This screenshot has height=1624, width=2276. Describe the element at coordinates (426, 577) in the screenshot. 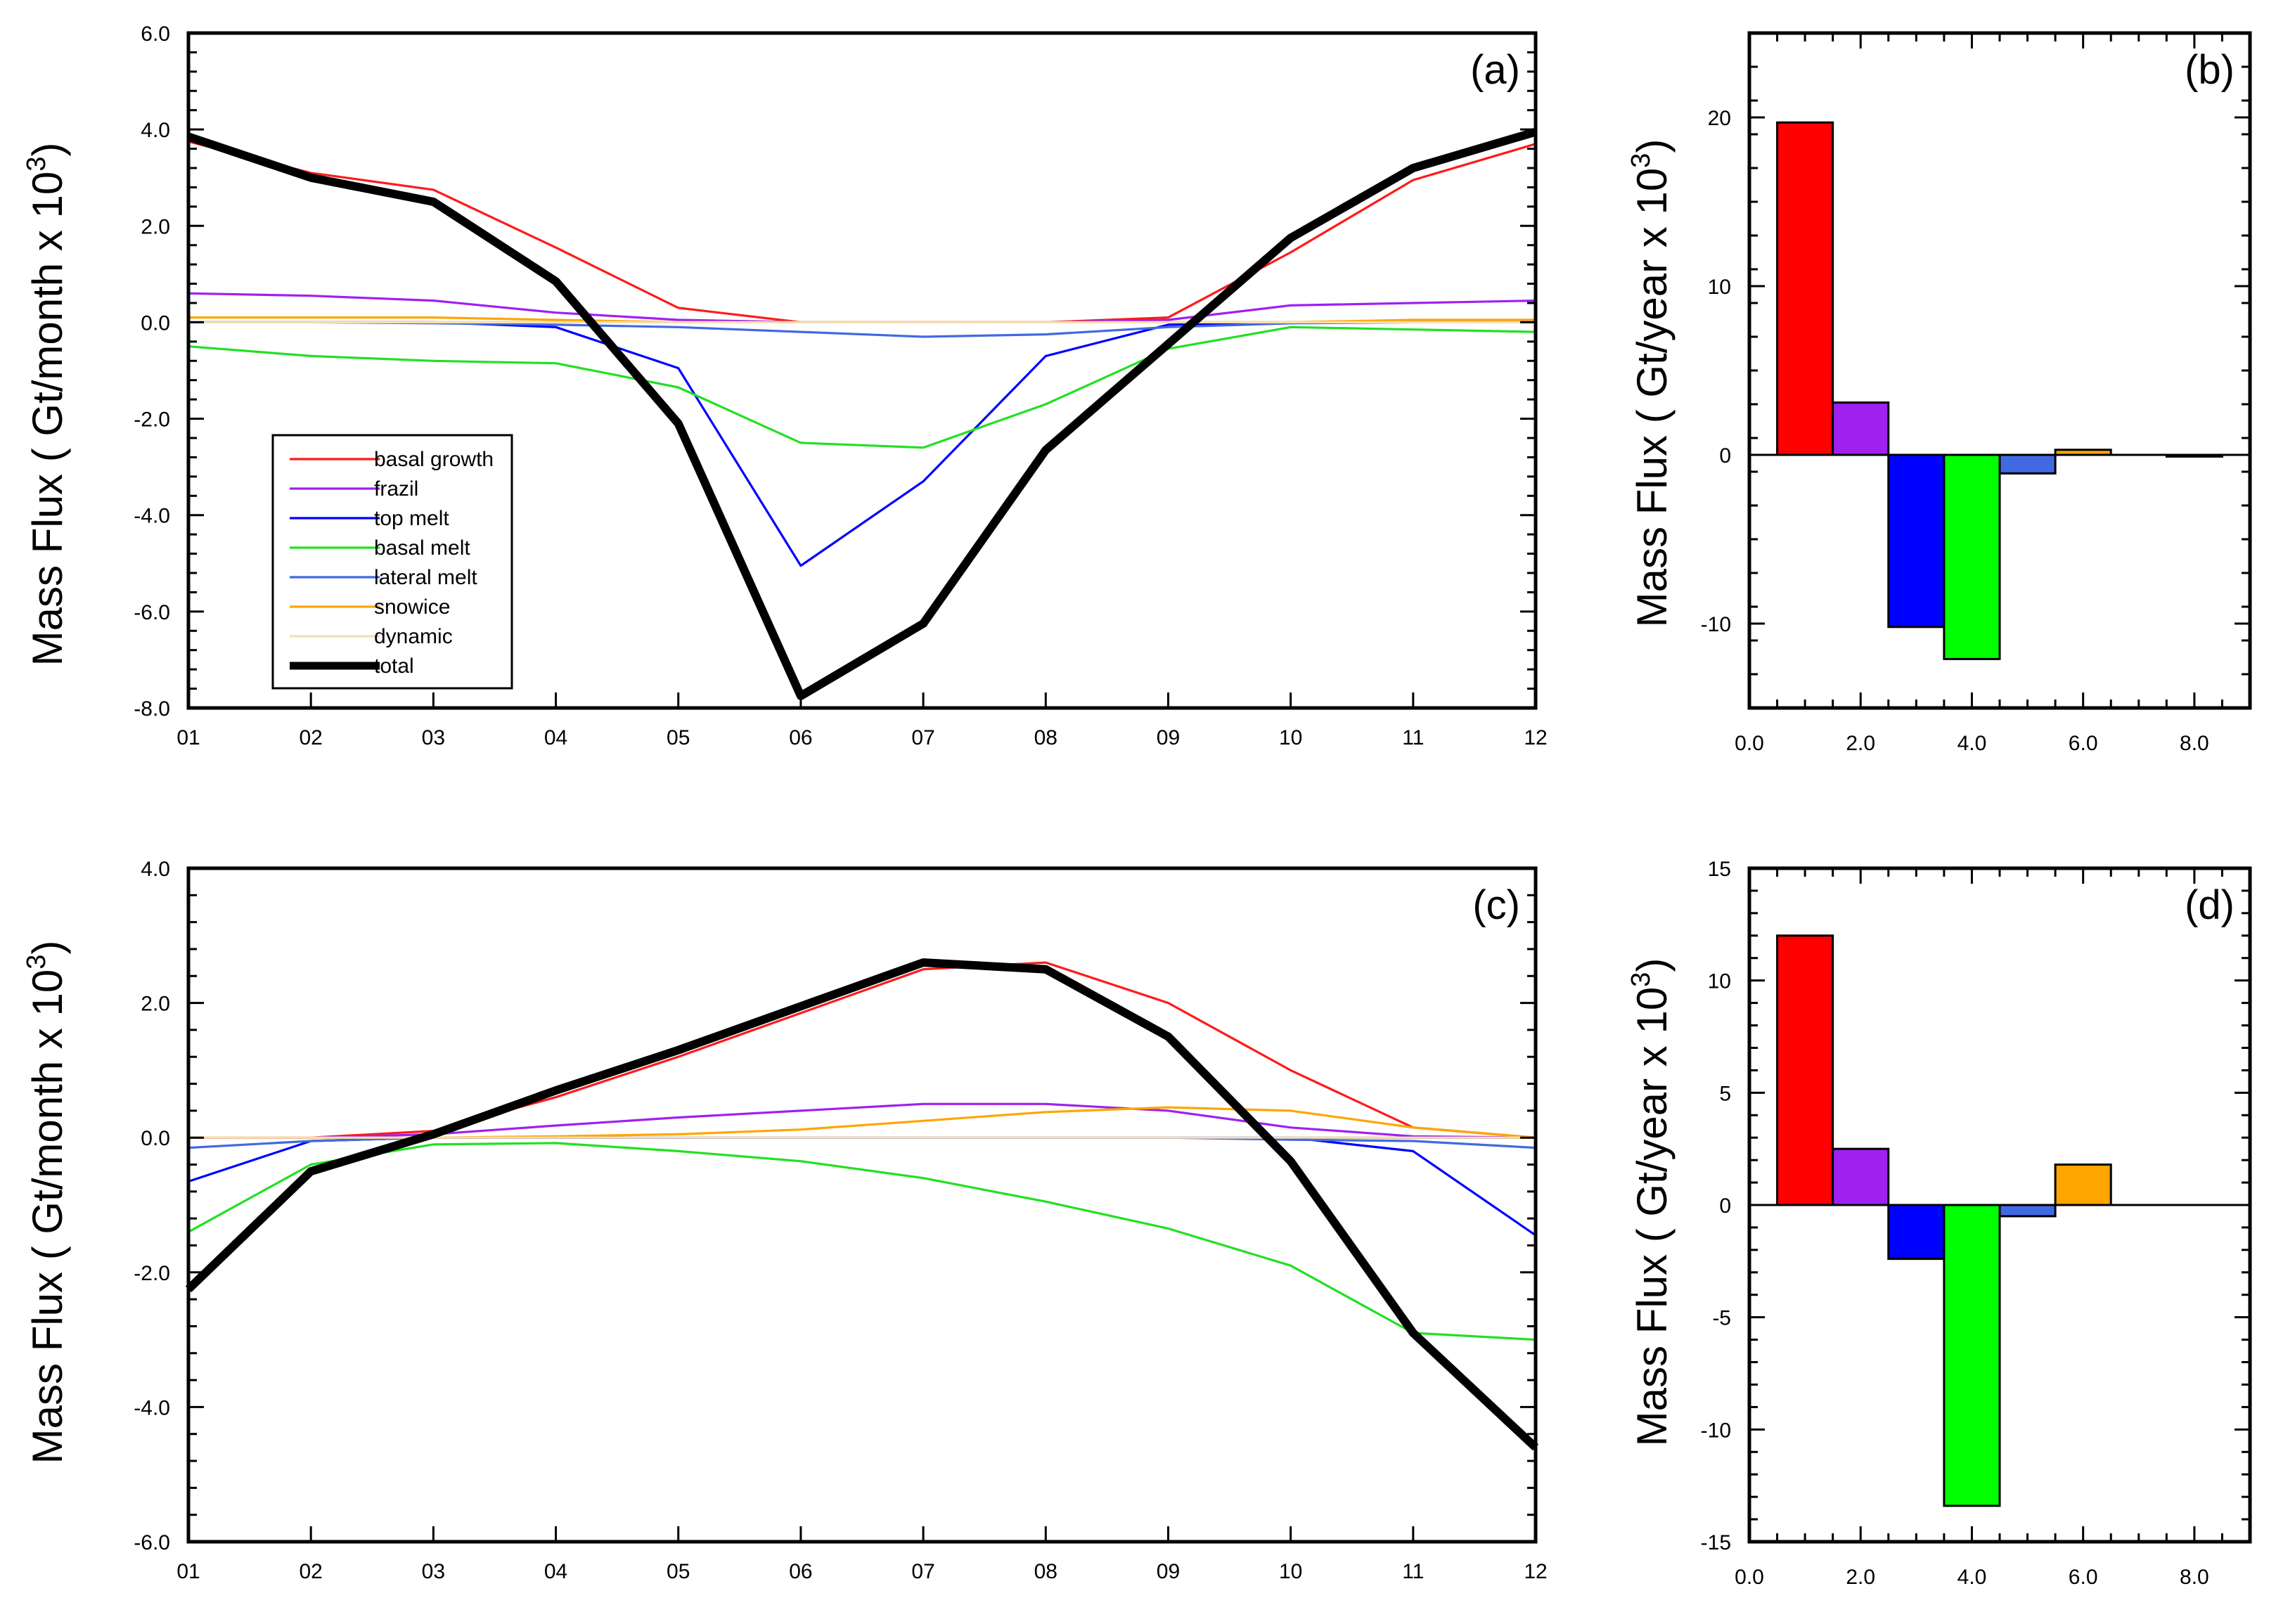

I see `legend-label: lateral melt` at that location.